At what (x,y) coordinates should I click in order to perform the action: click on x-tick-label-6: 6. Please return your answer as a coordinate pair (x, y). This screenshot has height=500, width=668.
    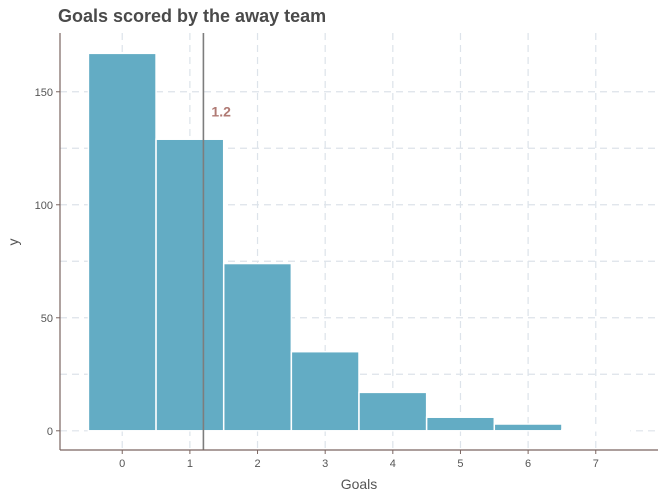
    Looking at the image, I should click on (528, 464).